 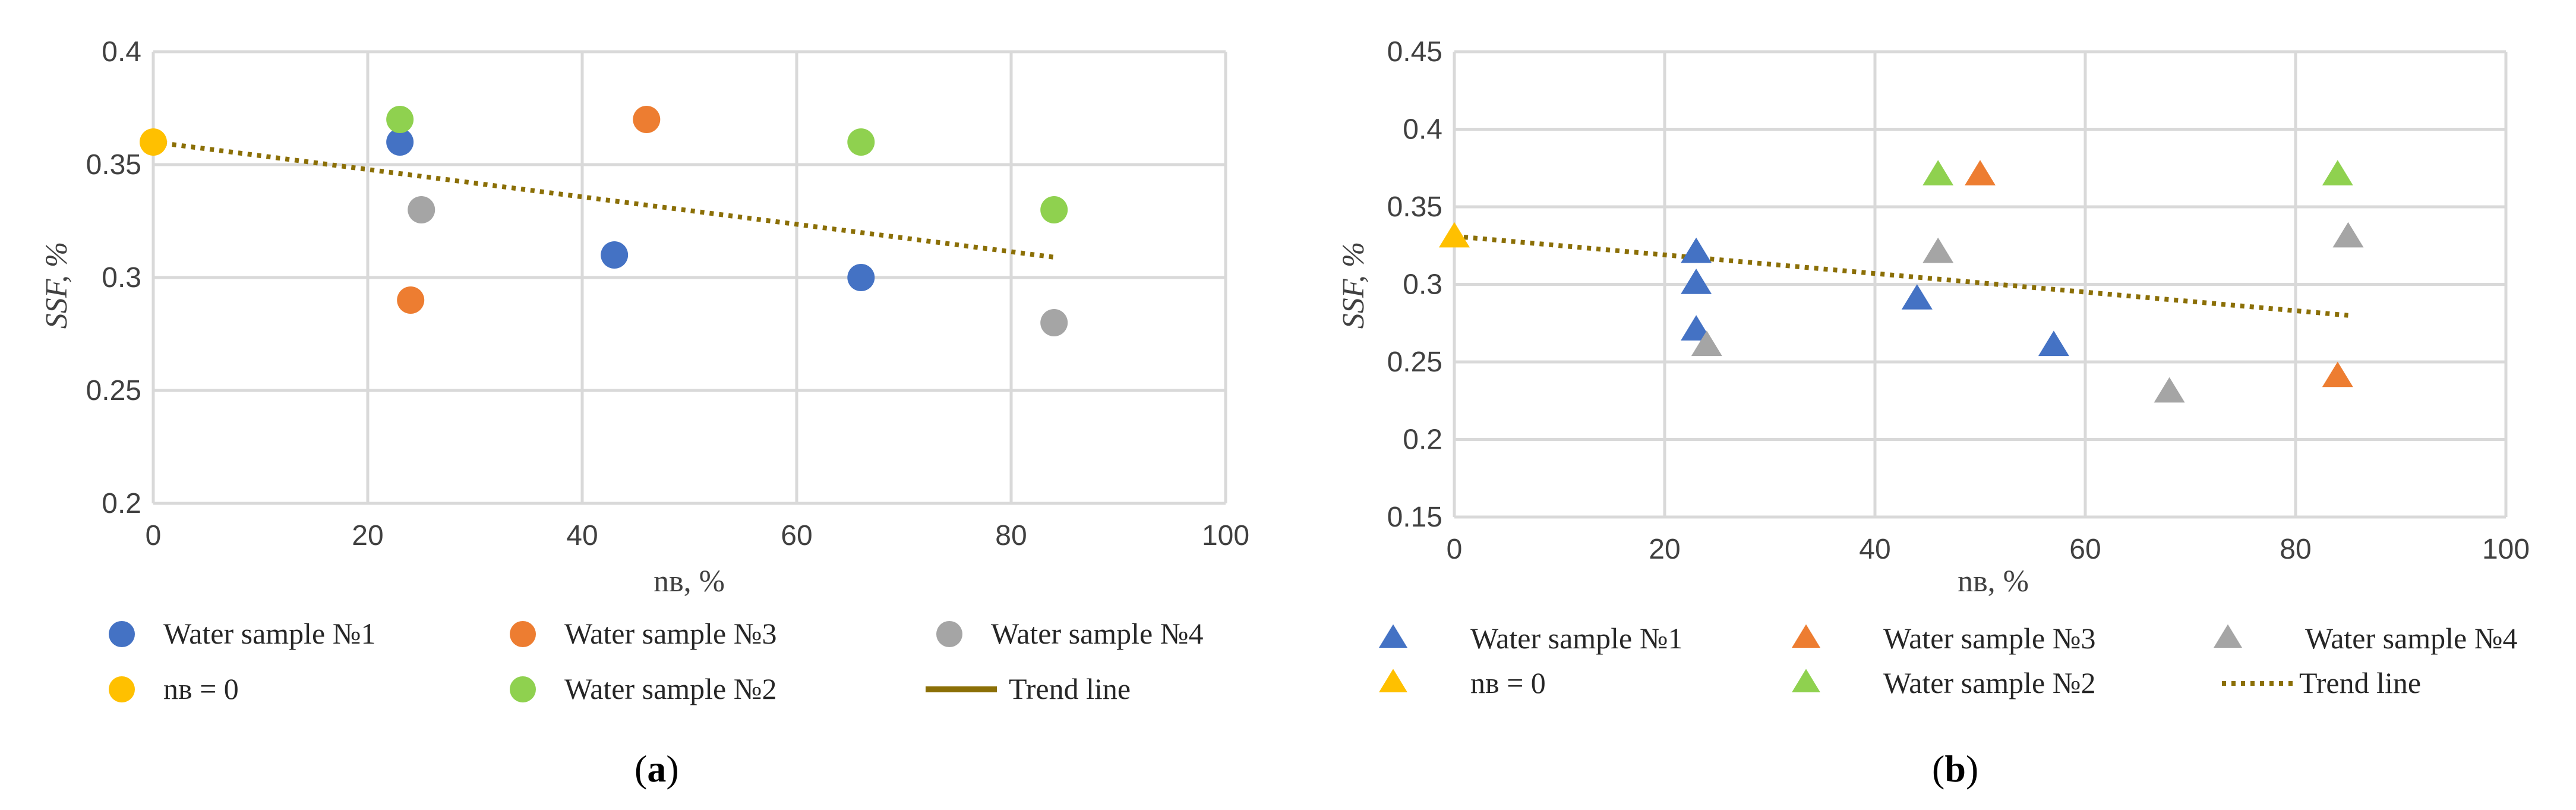 What do you see at coordinates (1414, 52) in the screenshot?
I see `y-tick-label: 0.45` at bounding box center [1414, 52].